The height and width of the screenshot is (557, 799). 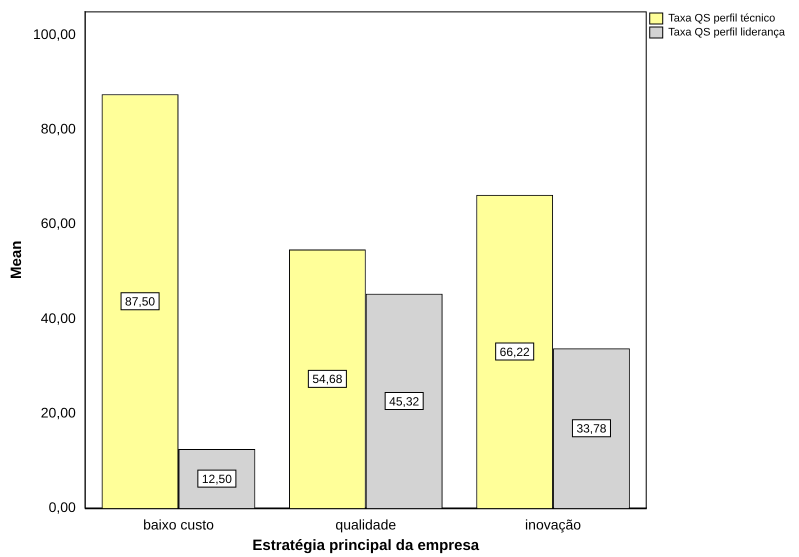 I want to click on legend-label: Taxa QS perfil técnico, so click(x=722, y=18).